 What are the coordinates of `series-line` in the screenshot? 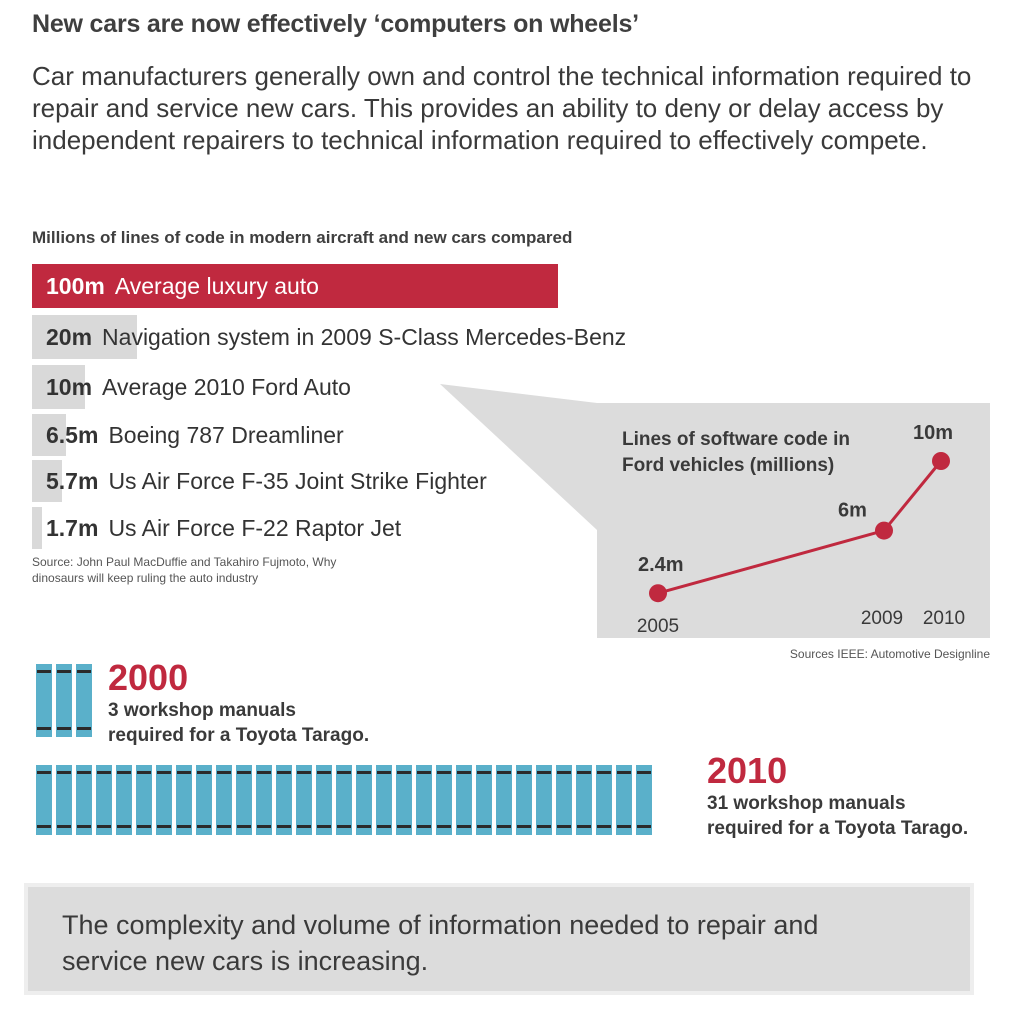 It's located at (800, 527).